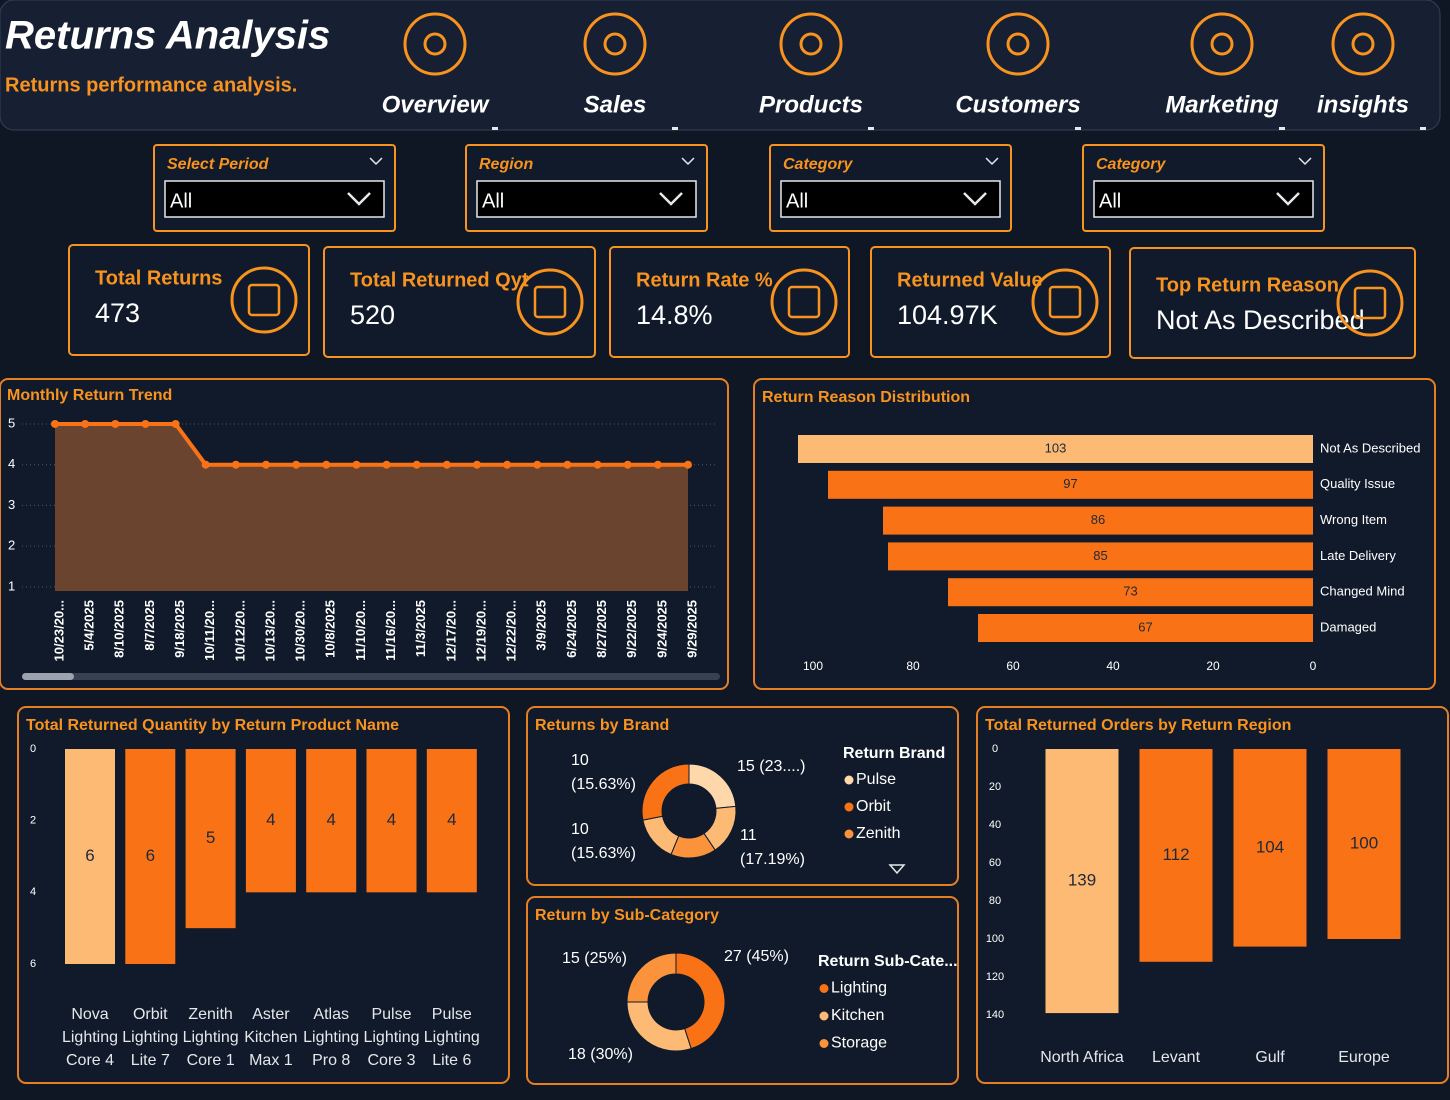 The height and width of the screenshot is (1100, 1450). What do you see at coordinates (151, 85) in the screenshot?
I see `page-subtitle: Returns performance analysis.` at bounding box center [151, 85].